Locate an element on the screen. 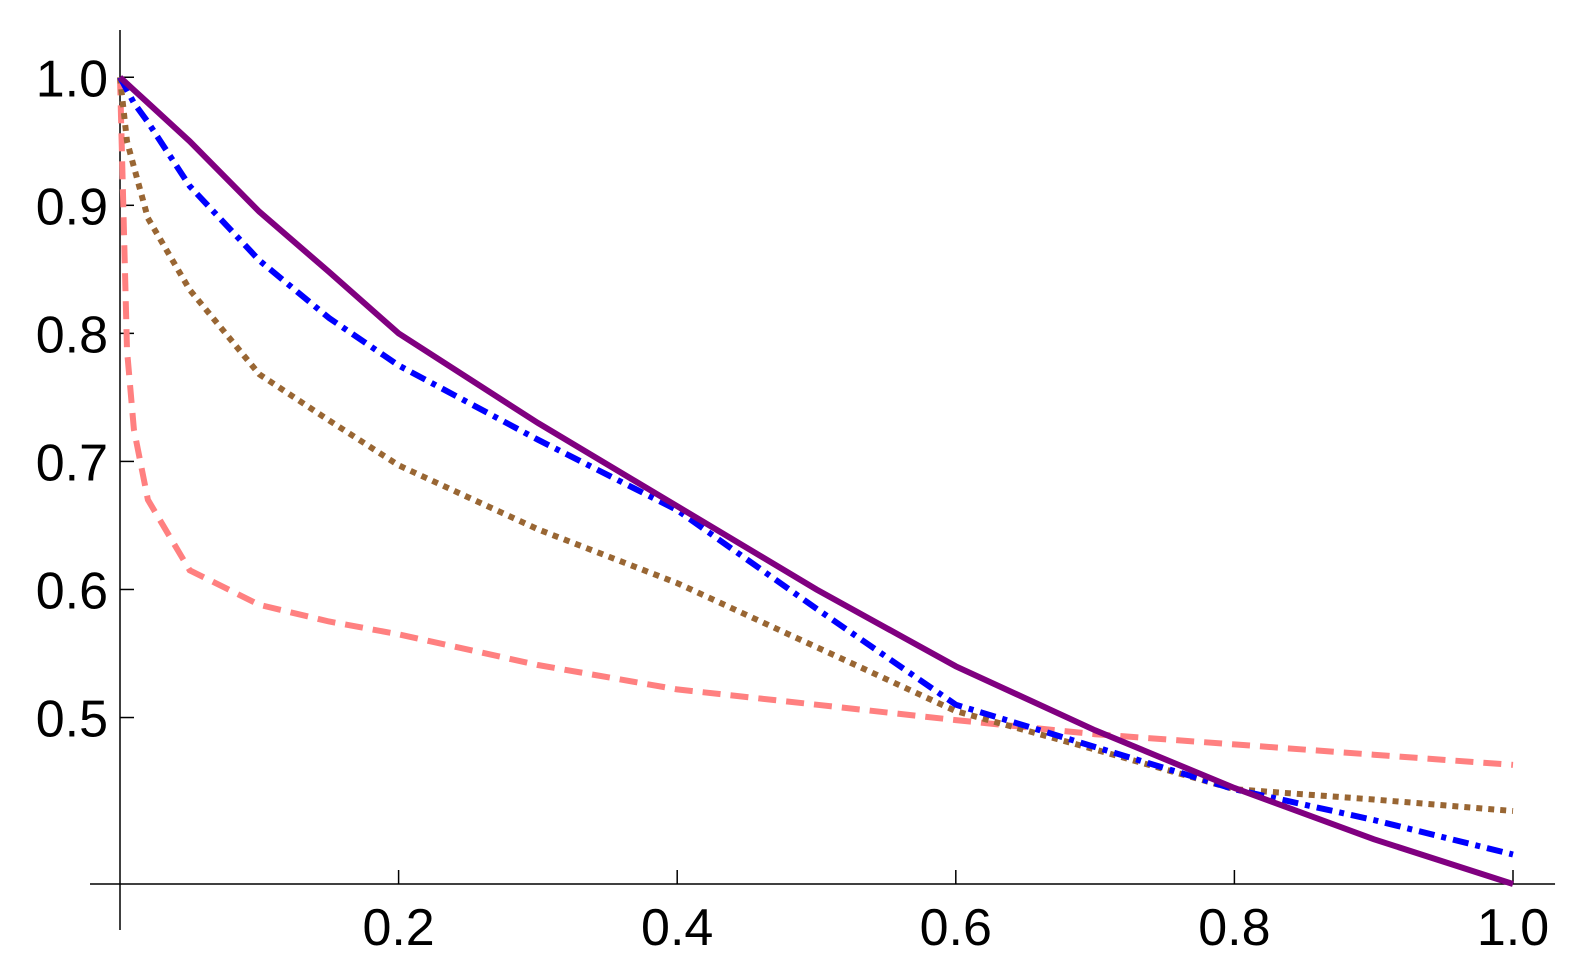  x-tick-label: 0.4 is located at coordinates (677, 928).